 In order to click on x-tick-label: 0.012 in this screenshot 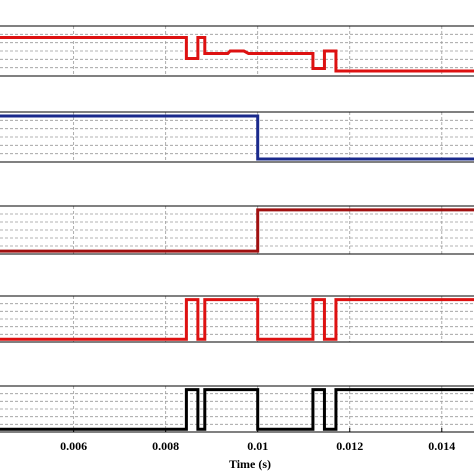, I will do `click(349, 446)`.